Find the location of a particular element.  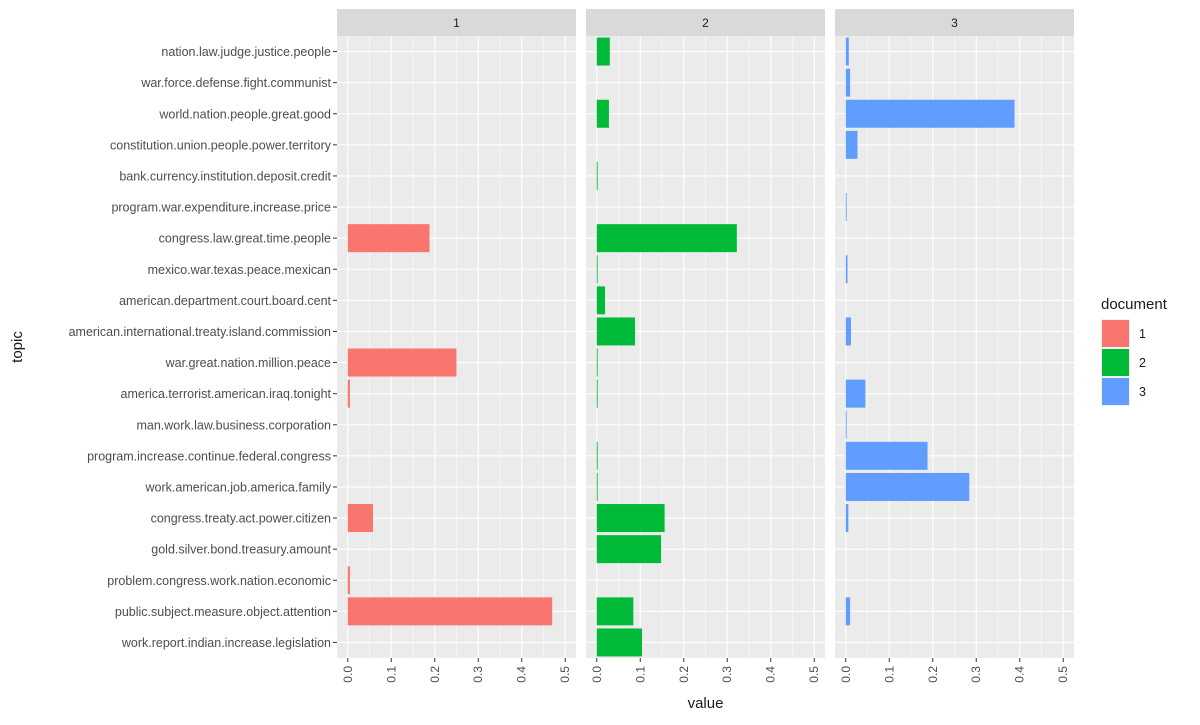

legend-label: 2 is located at coordinates (1142, 363).